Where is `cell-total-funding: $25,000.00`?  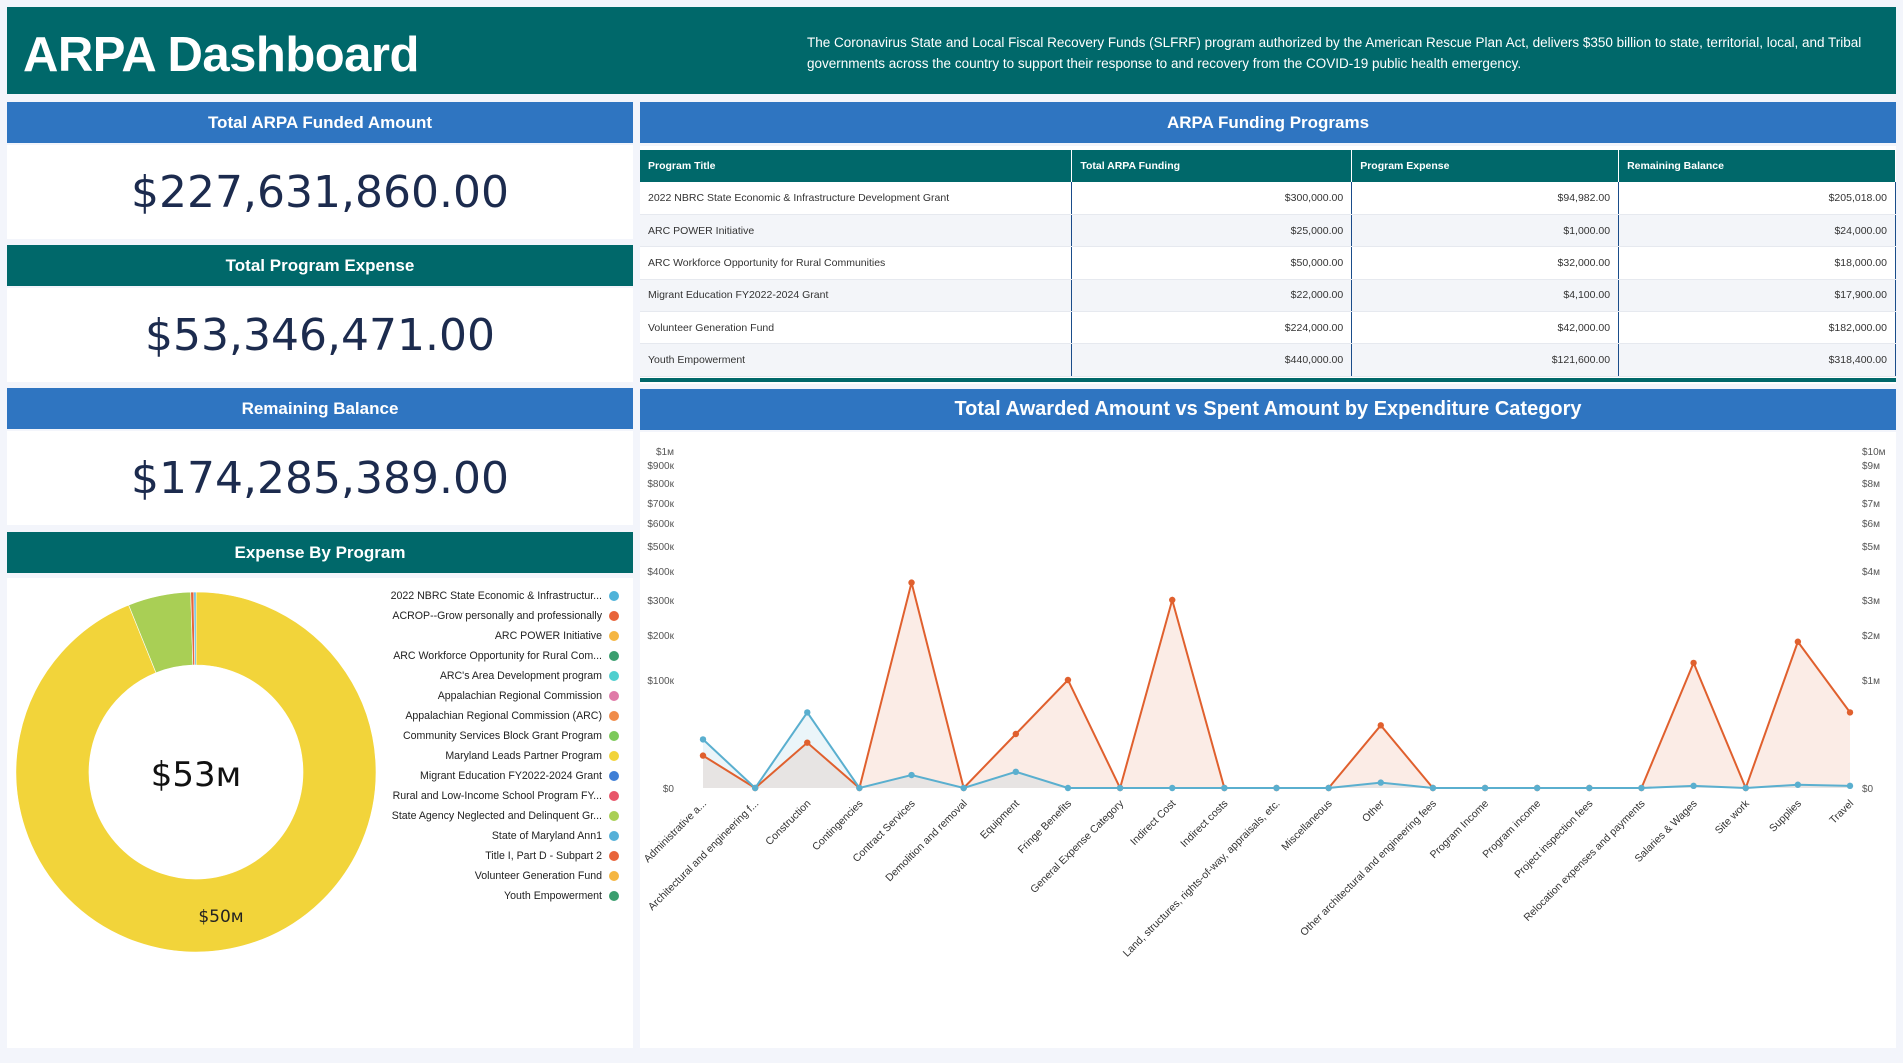 cell-total-funding: $25,000.00 is located at coordinates (1212, 231).